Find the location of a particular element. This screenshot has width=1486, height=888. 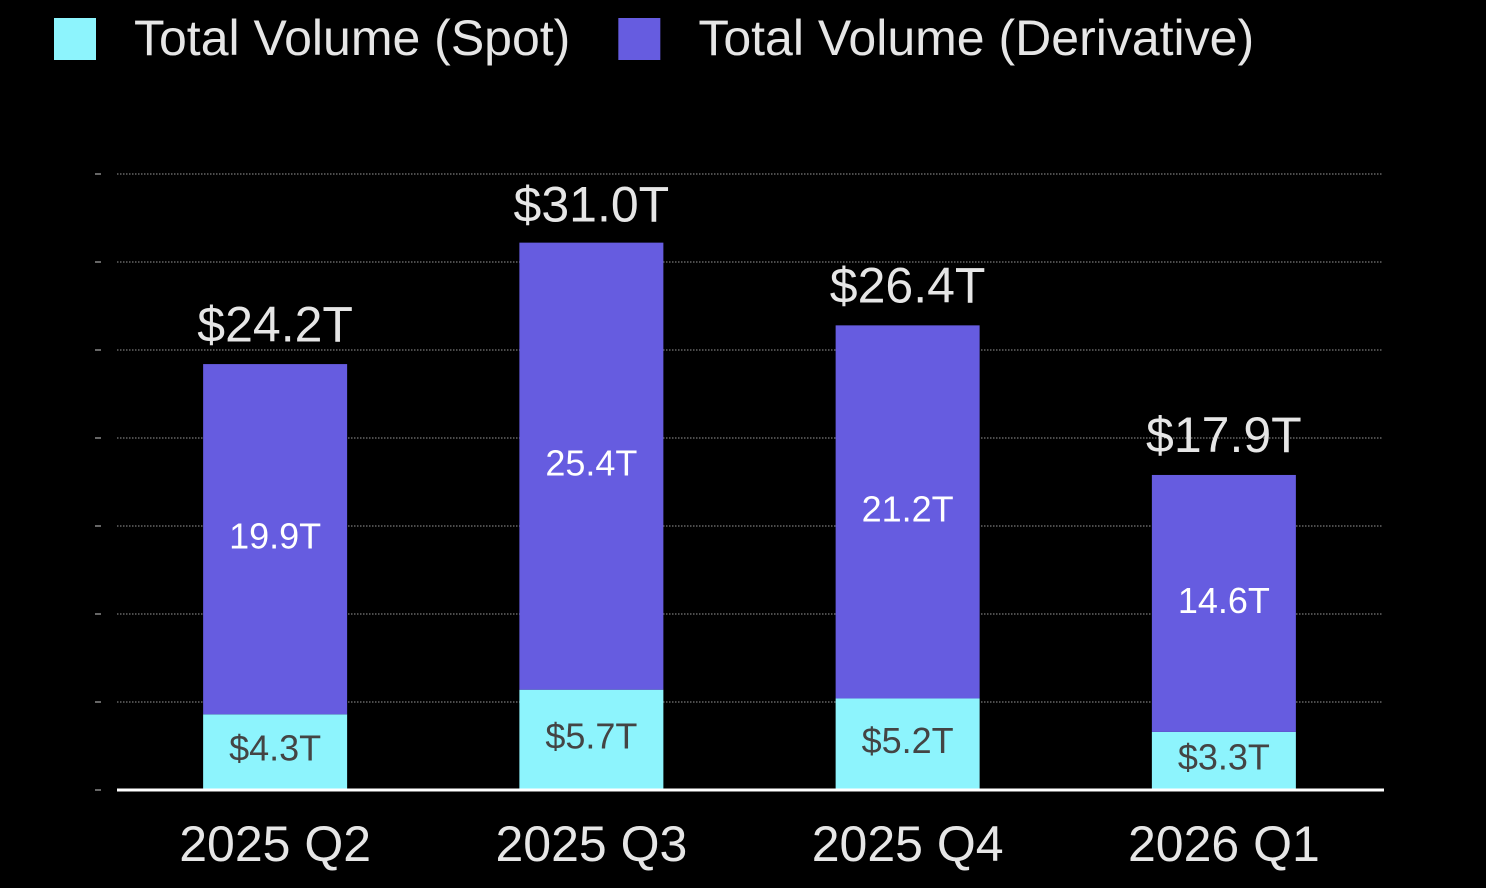

x-tick-label: 2025 Q4 is located at coordinates (908, 844).